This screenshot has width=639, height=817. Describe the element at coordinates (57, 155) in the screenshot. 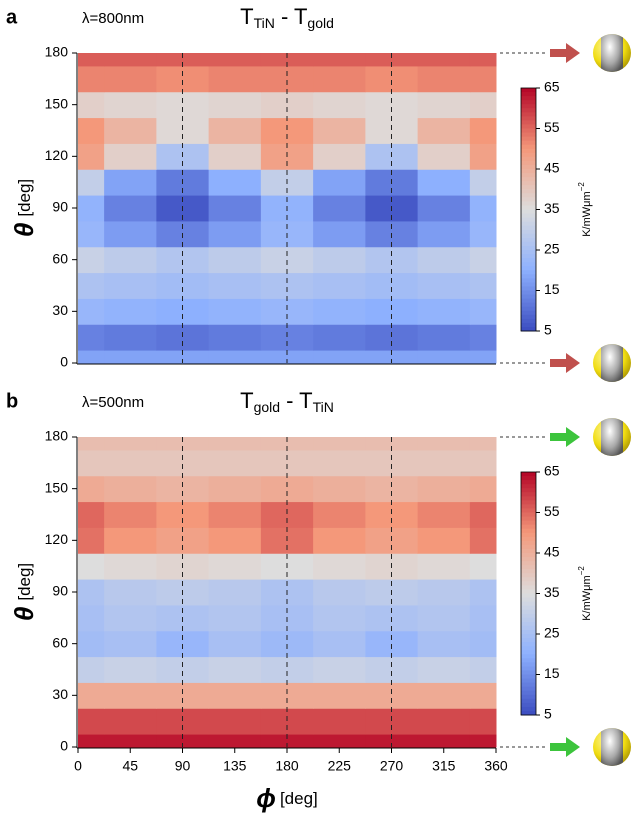

I see `y-tick-label: 120` at that location.